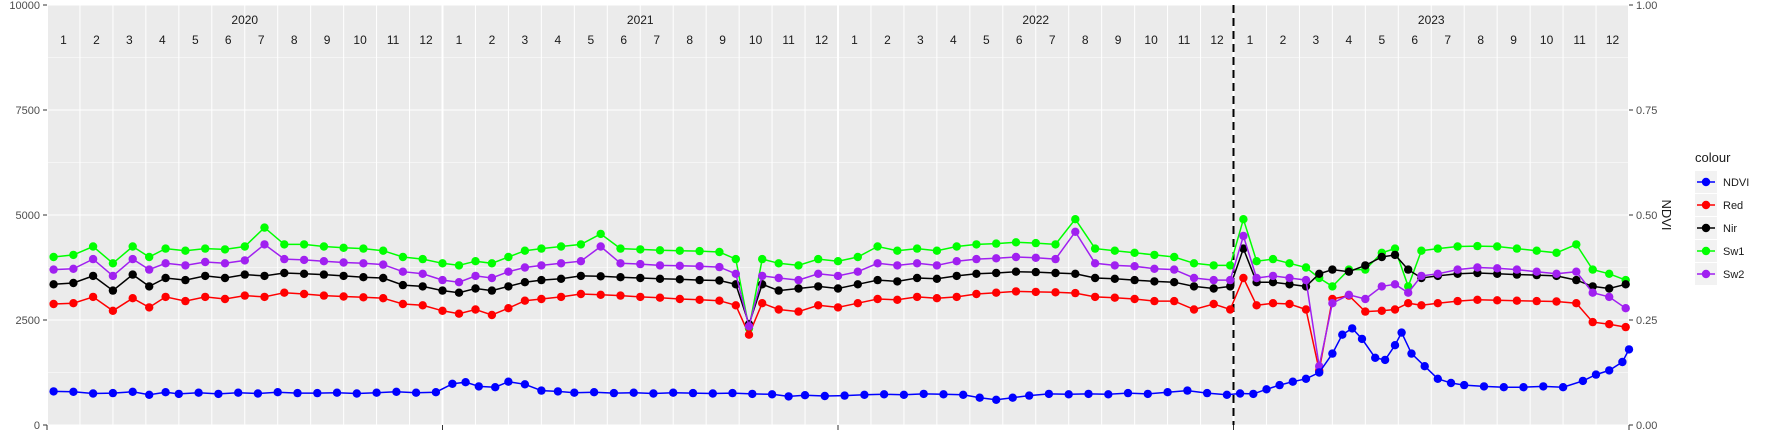 The image size is (1773, 442). I want to click on month-label: 5, so click(195, 40).